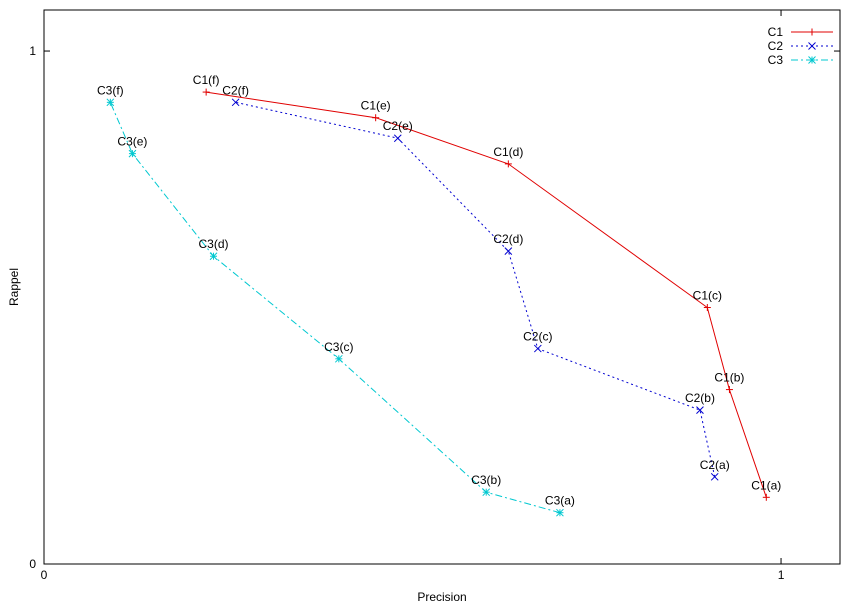  What do you see at coordinates (766, 485) in the screenshot?
I see `point-label: C1(a)` at bounding box center [766, 485].